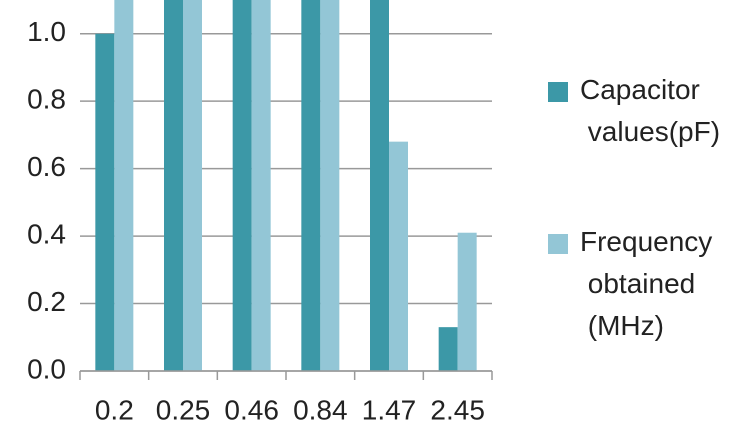 The image size is (750, 436). What do you see at coordinates (320, 409) in the screenshot?
I see `x-tick-label: 0.84` at bounding box center [320, 409].